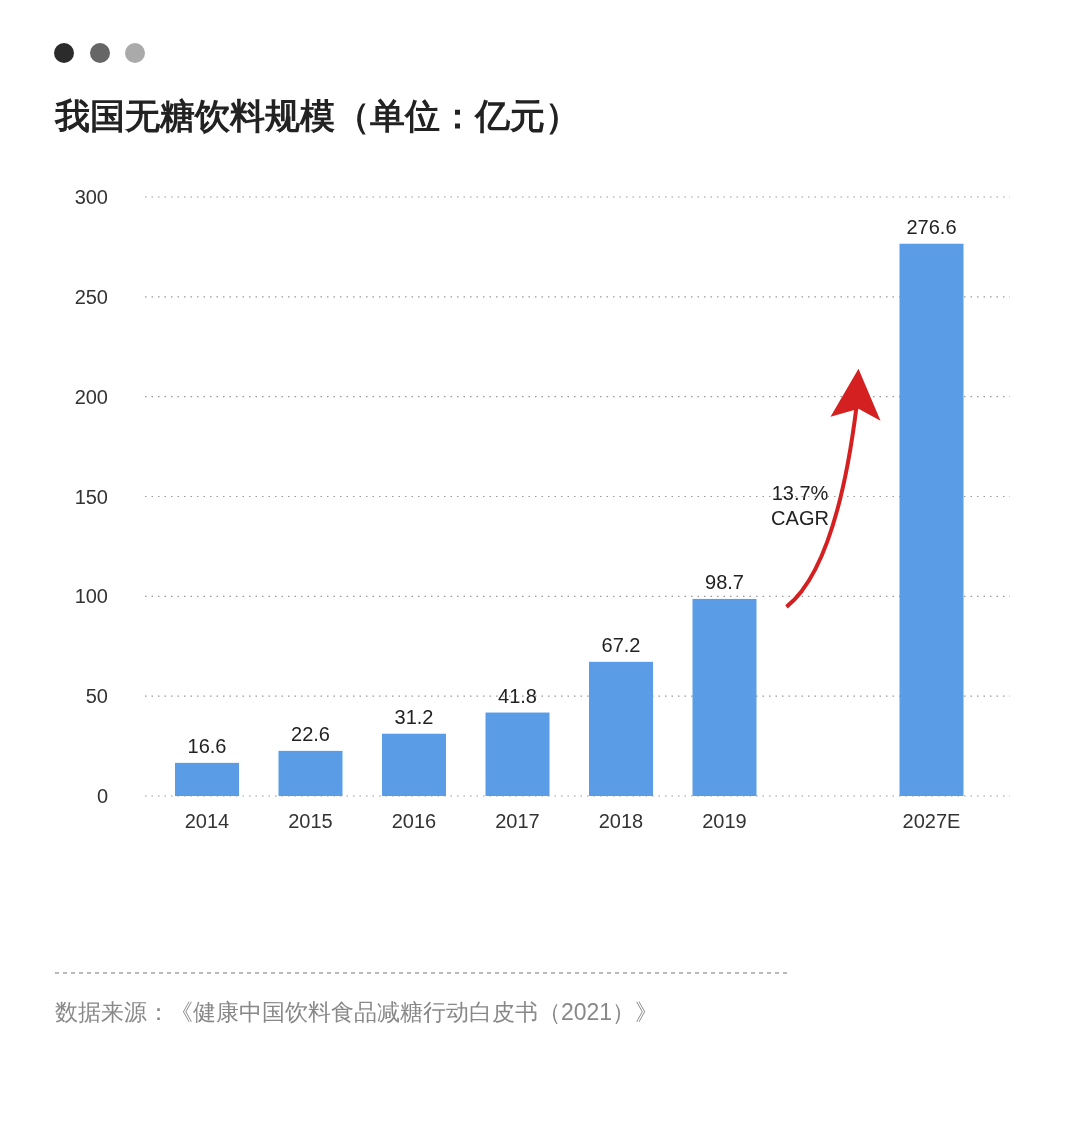  Describe the element at coordinates (621, 821) in the screenshot. I see `x-tick-label: 2018` at that location.